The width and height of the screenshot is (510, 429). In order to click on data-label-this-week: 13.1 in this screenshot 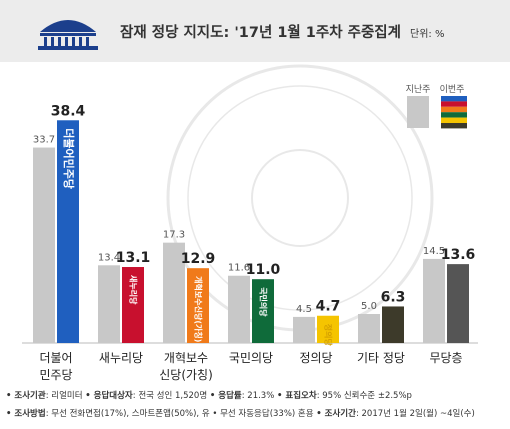, I will do `click(133, 258)`.